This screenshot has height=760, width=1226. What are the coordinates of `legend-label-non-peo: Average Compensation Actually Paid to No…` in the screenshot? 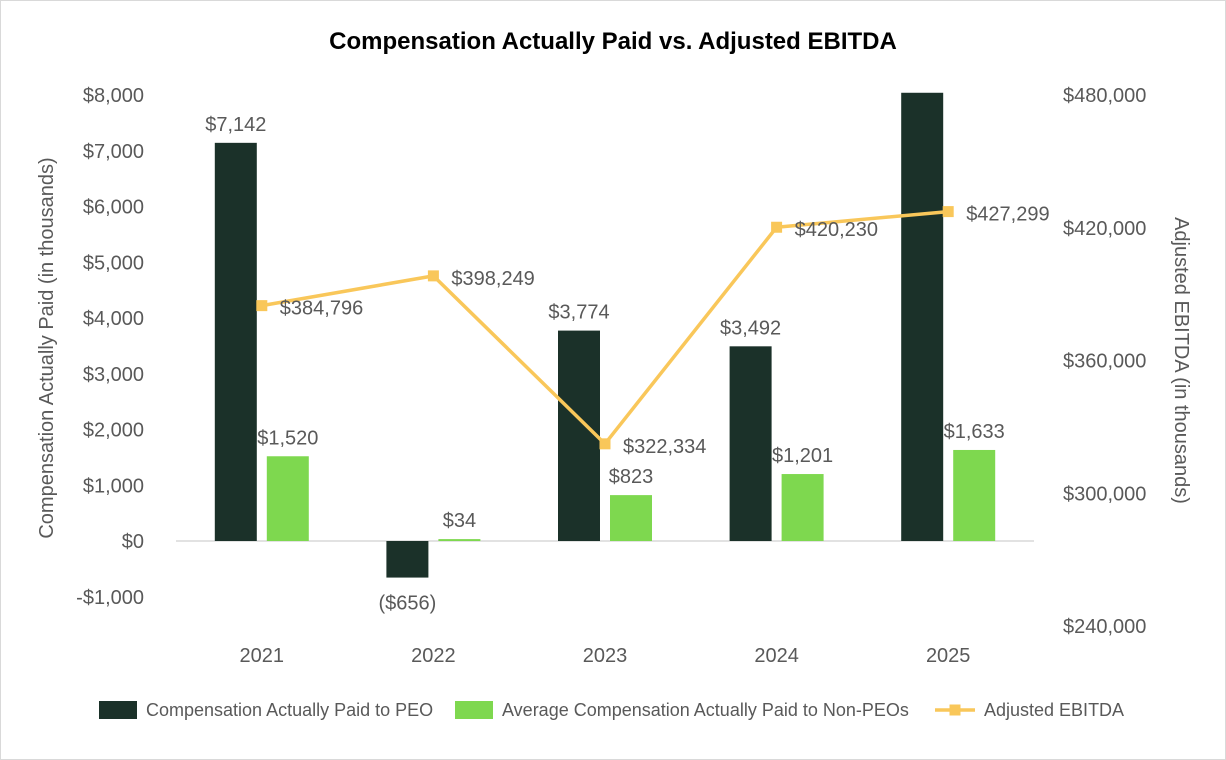 It's located at (705, 710).